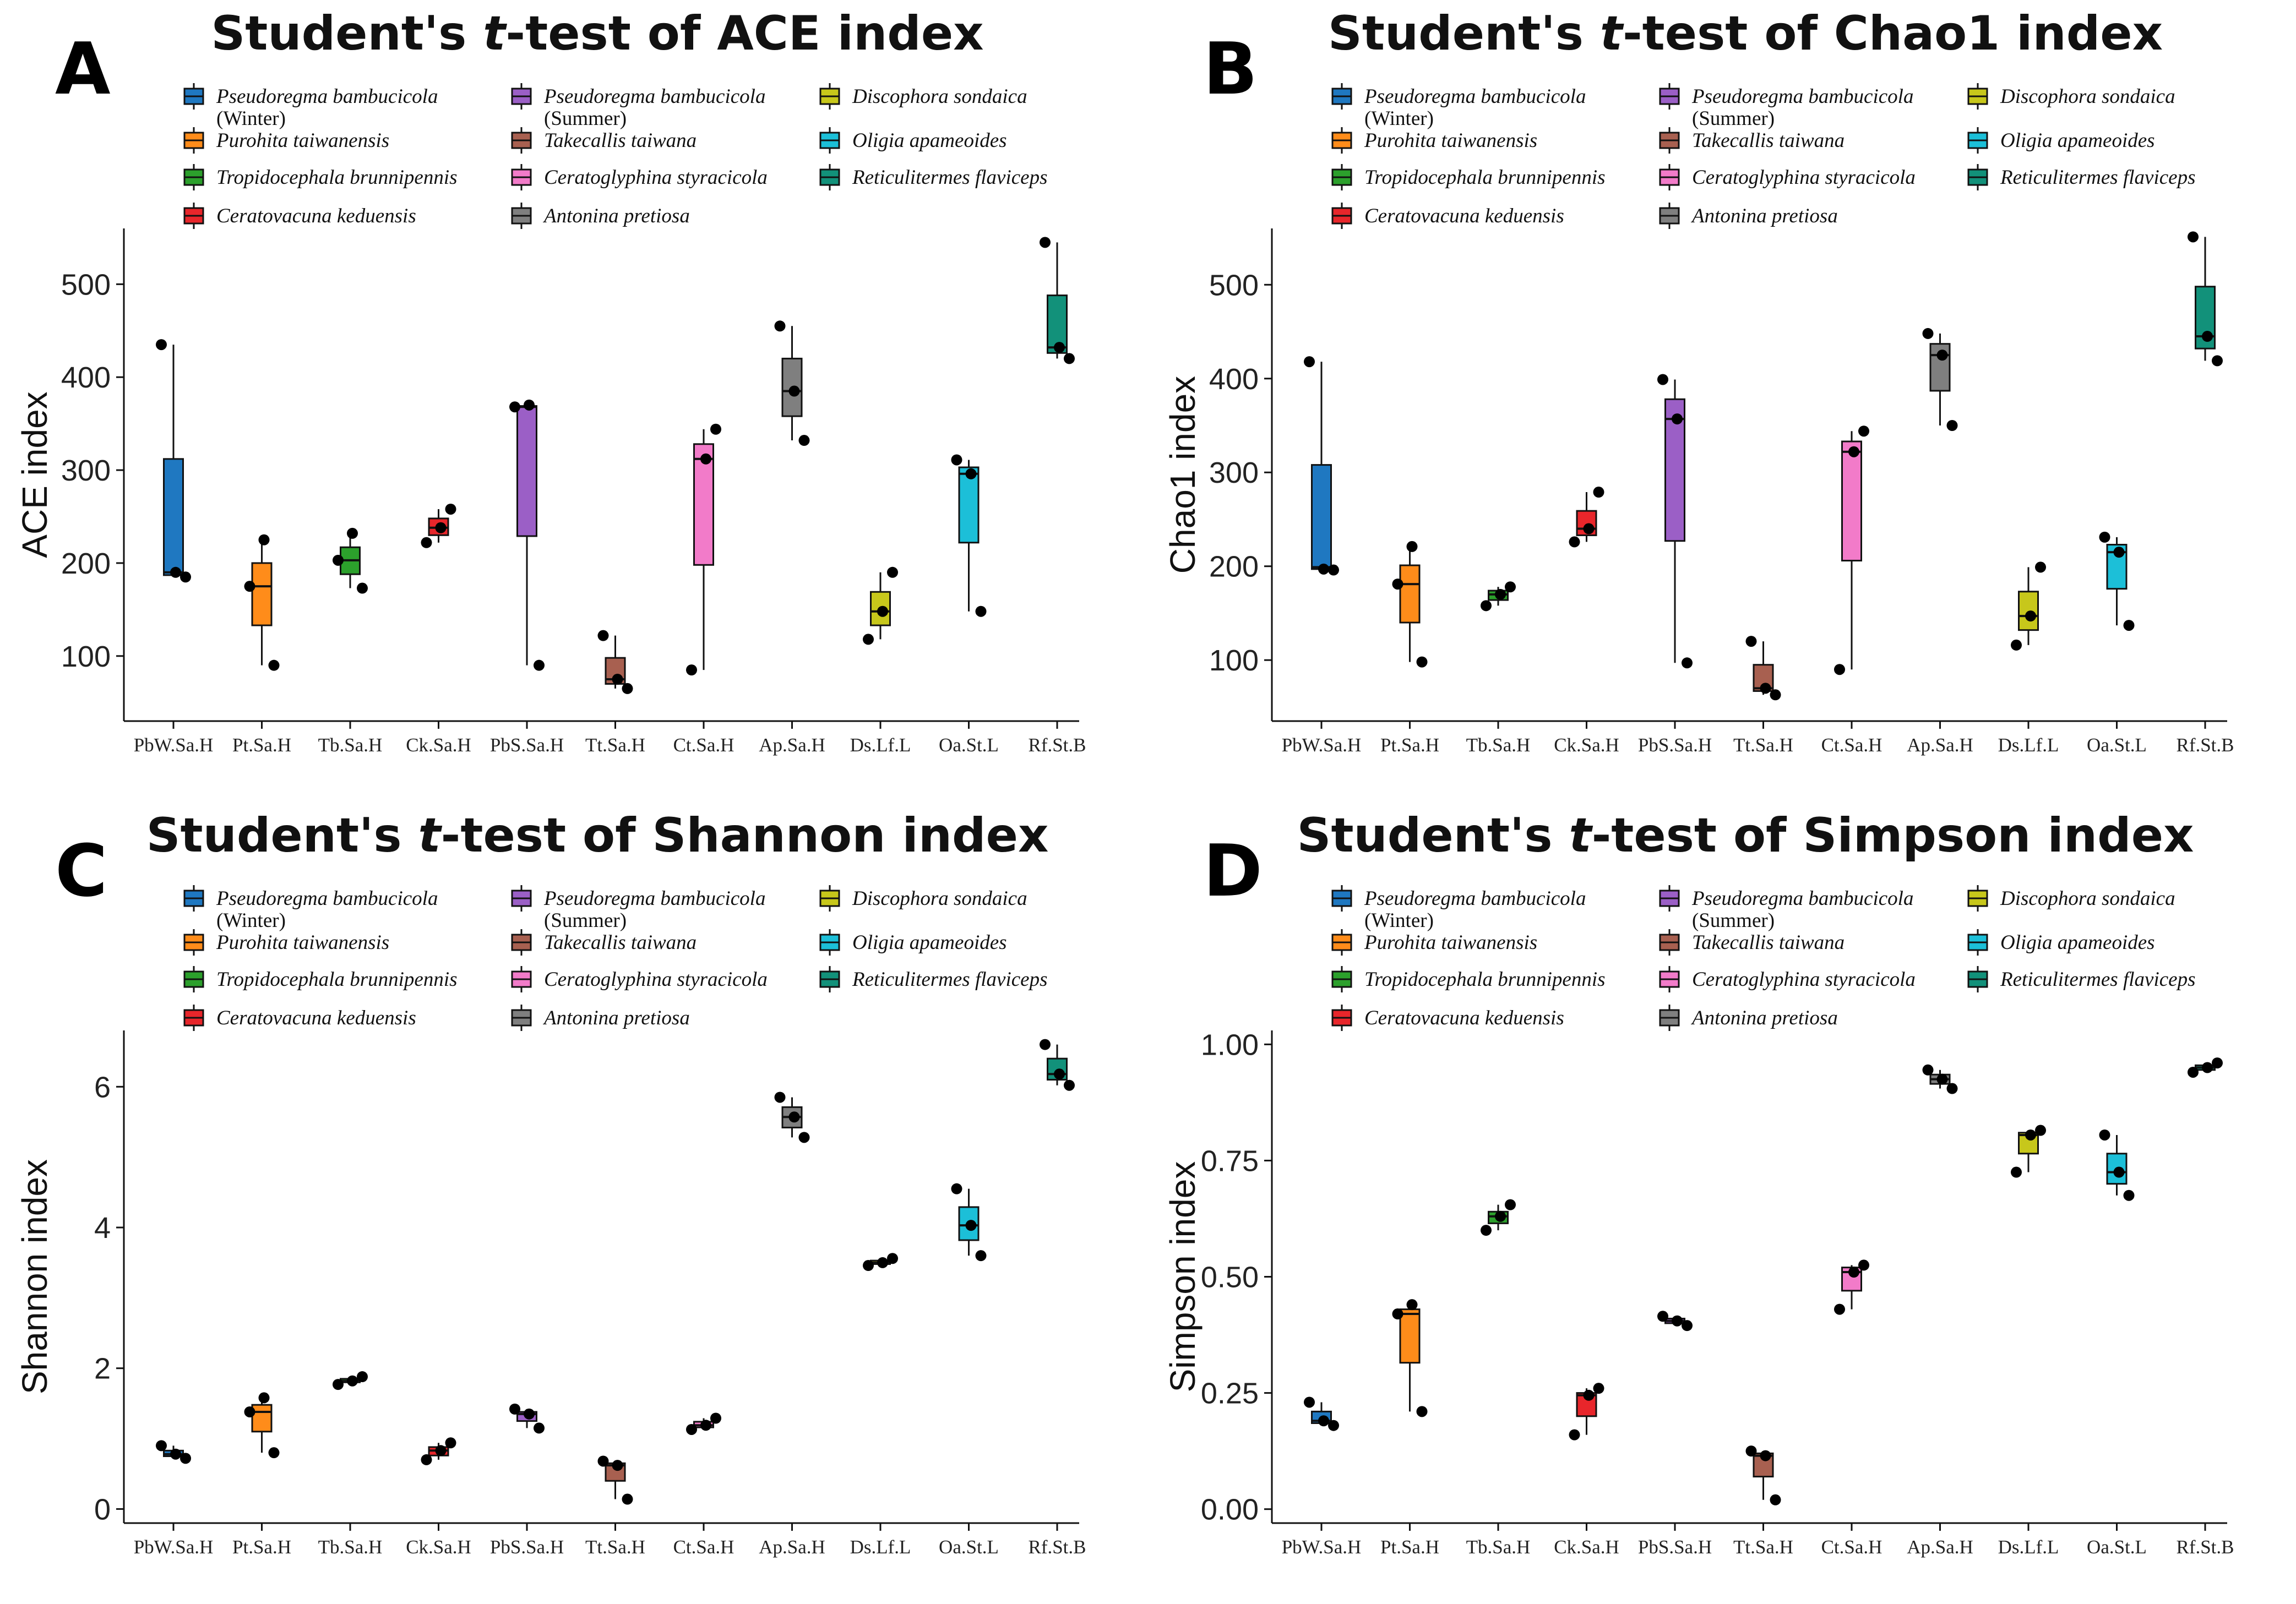 The height and width of the screenshot is (1604, 2296). I want to click on y-tick-label: 4, so click(102, 1228).